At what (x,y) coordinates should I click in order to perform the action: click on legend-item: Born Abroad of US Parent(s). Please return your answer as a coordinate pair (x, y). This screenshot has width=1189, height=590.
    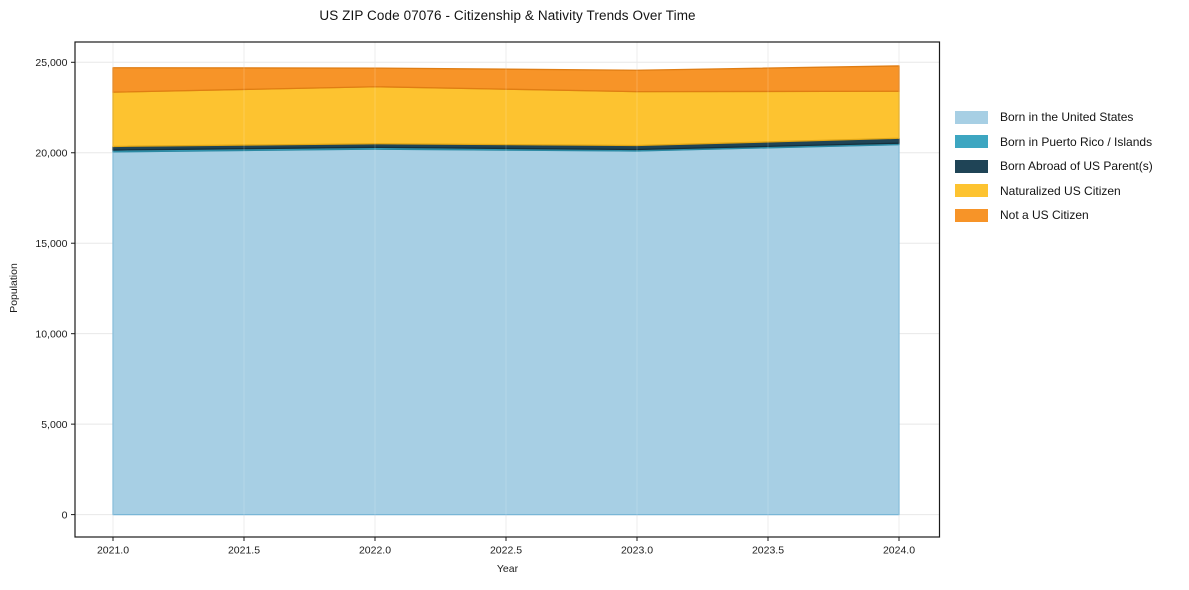
    Looking at the image, I should click on (1054, 166).